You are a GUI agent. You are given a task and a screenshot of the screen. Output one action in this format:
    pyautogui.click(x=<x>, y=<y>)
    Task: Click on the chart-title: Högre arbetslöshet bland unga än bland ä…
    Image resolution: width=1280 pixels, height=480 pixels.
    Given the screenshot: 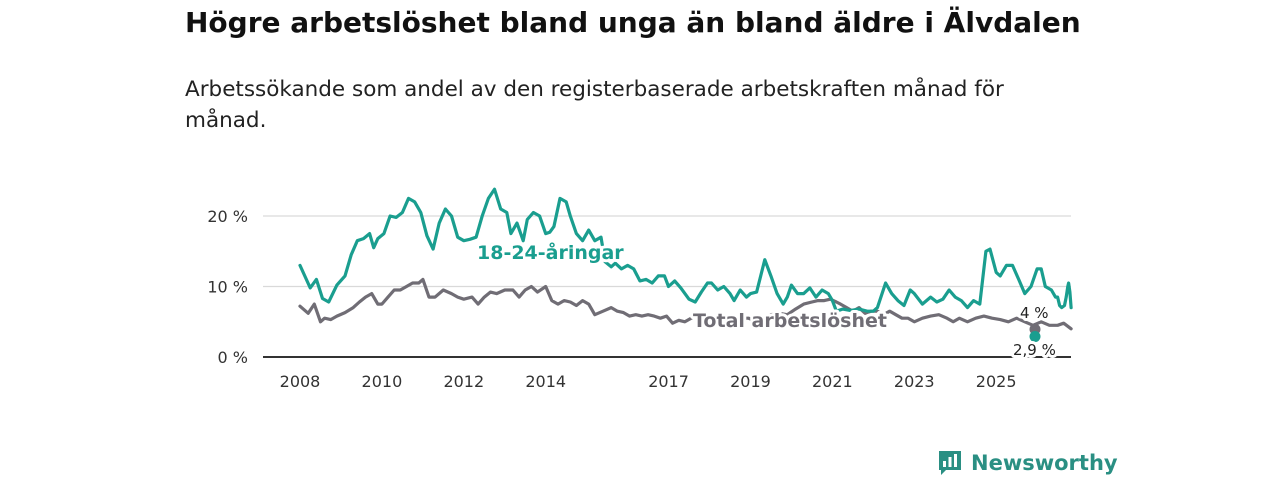 What is the action you would take?
    pyautogui.click(x=633, y=22)
    